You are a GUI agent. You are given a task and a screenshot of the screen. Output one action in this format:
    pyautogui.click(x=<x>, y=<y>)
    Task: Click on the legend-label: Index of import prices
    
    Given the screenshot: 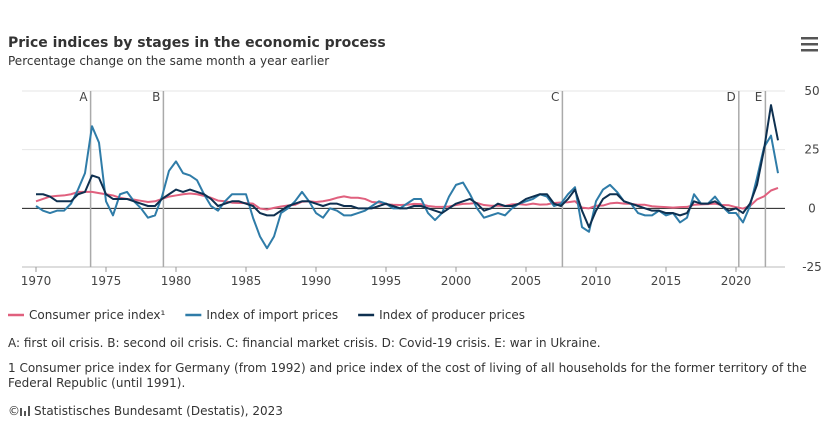 What is the action you would take?
    pyautogui.click(x=272, y=315)
    